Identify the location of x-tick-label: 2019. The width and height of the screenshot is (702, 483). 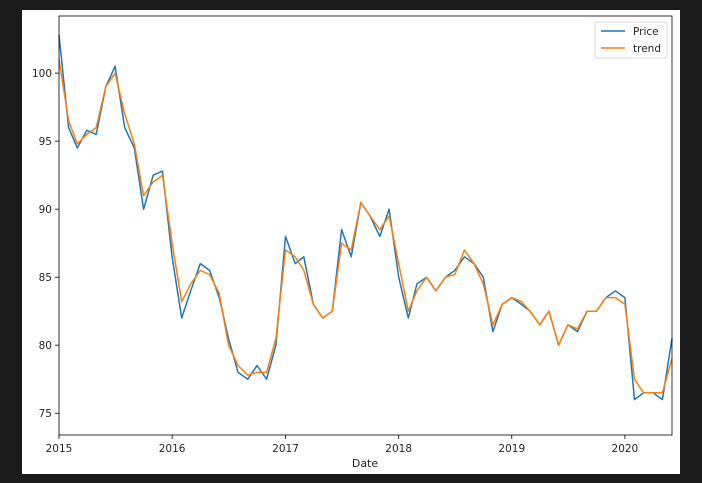
(511, 449).